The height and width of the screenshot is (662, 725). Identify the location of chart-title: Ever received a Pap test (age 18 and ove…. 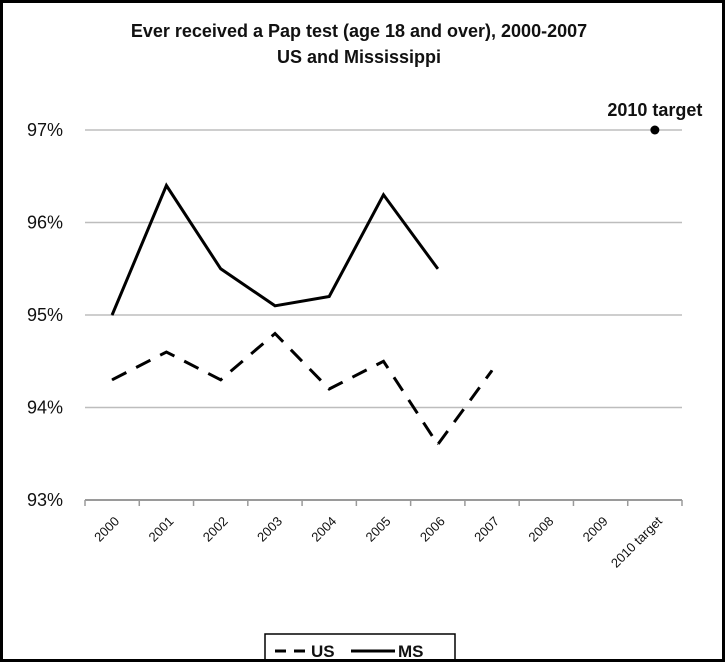
(359, 31).